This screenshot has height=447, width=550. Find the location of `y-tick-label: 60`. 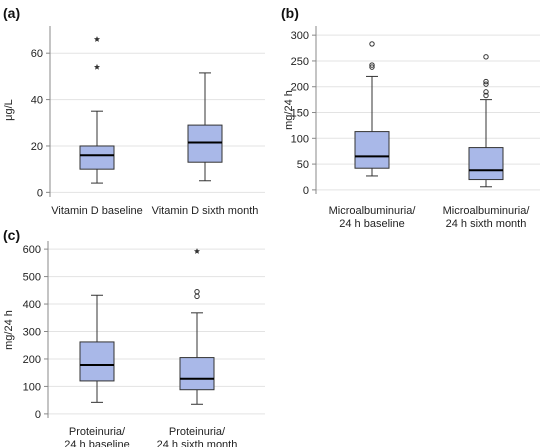

y-tick-label: 60 is located at coordinates (37, 54).